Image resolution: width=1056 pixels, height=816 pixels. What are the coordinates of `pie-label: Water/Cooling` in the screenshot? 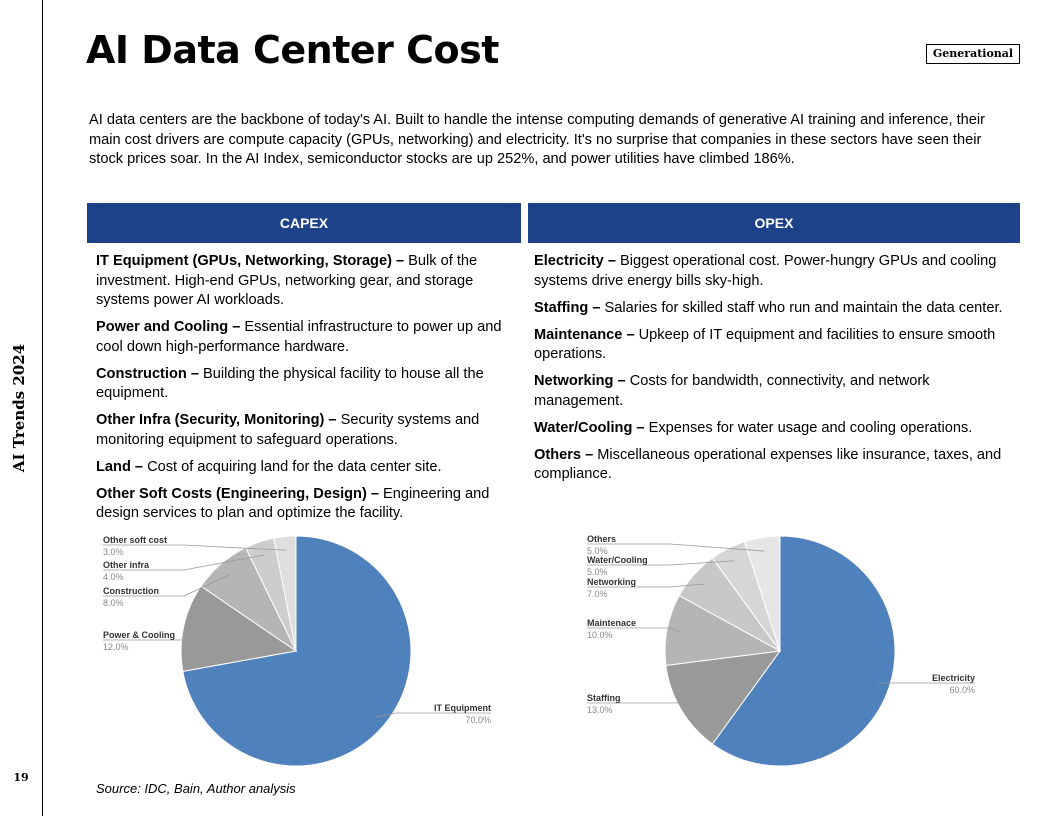 It's located at (617, 560).